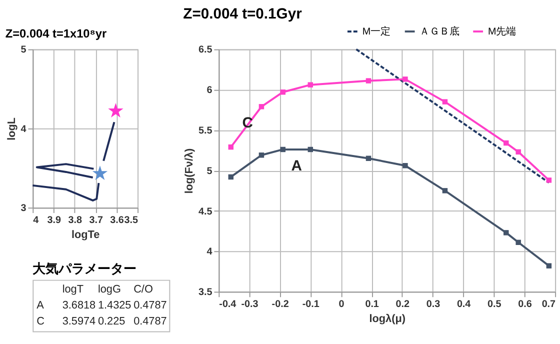 The height and width of the screenshot is (344, 560). I want to click on text: C 3.5974 0.225 0.4787, so click(101, 321).